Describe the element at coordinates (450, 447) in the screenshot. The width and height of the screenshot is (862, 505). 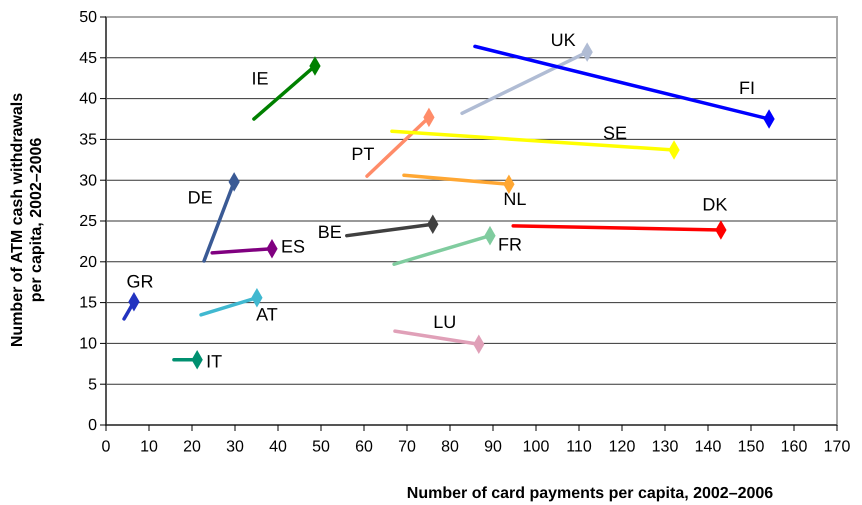
I see `x-tick-label: 80` at that location.